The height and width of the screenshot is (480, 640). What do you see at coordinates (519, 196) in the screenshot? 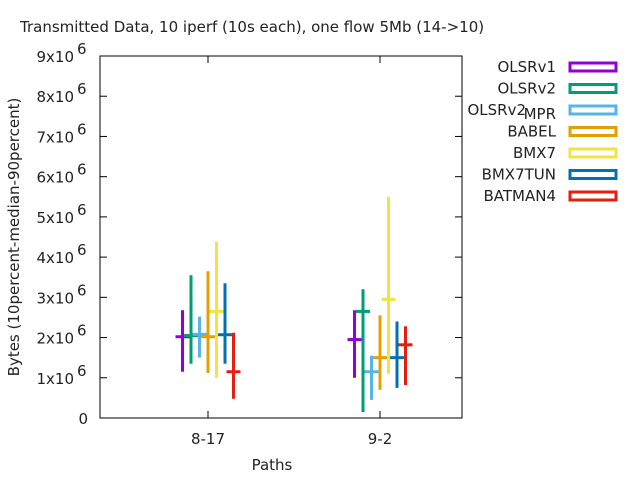
I see `legend-label: BATMAN4` at bounding box center [519, 196].